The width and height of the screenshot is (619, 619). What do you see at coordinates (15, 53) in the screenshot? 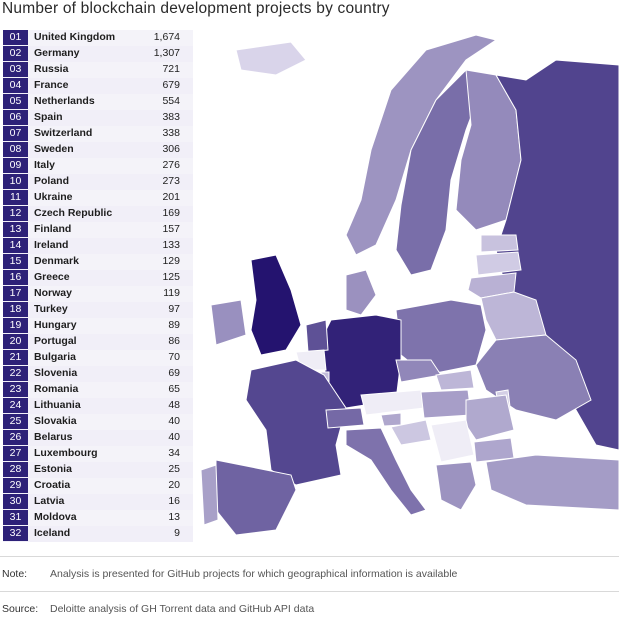
I see `rank-number: 02` at bounding box center [15, 53].